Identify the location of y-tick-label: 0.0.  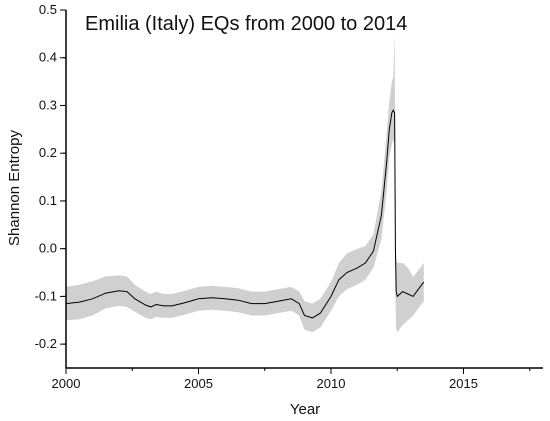
(48, 248).